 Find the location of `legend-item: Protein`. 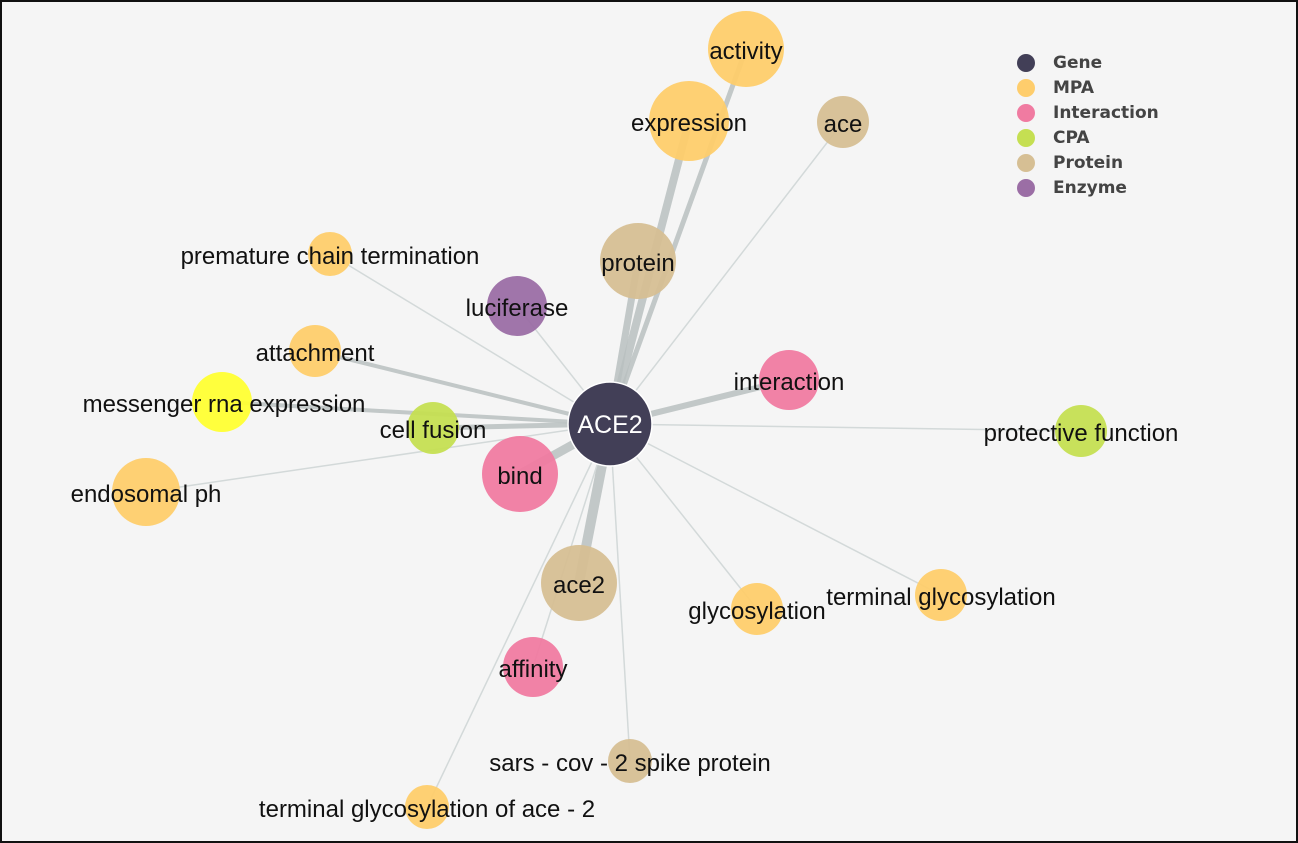

legend-item: Protein is located at coordinates (1088, 162).